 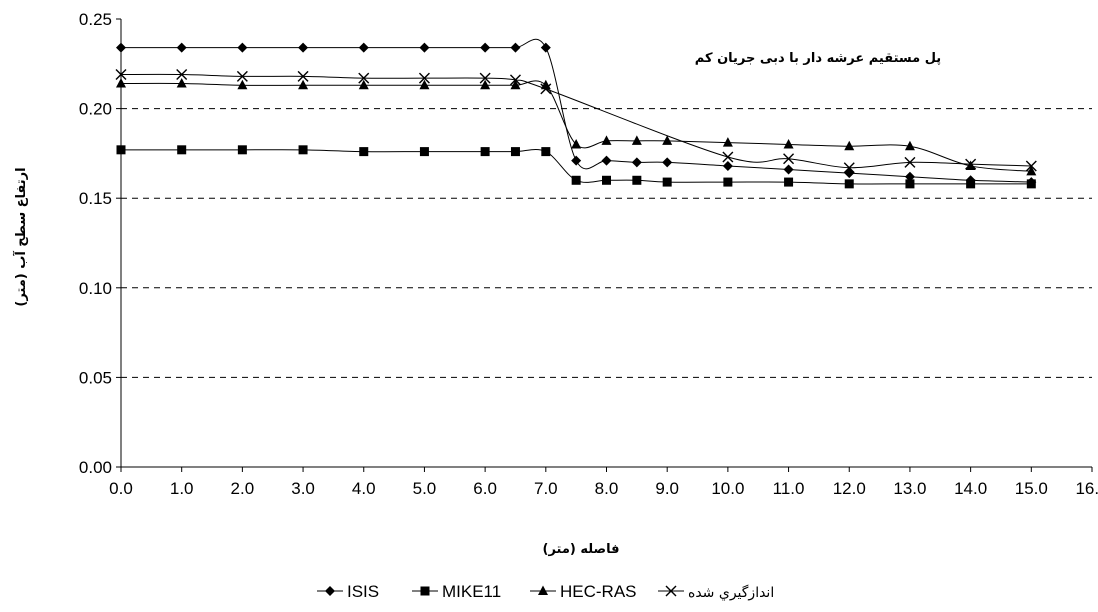 What do you see at coordinates (731, 592) in the screenshot?
I see `legend-label: اندازگیري شده` at bounding box center [731, 592].